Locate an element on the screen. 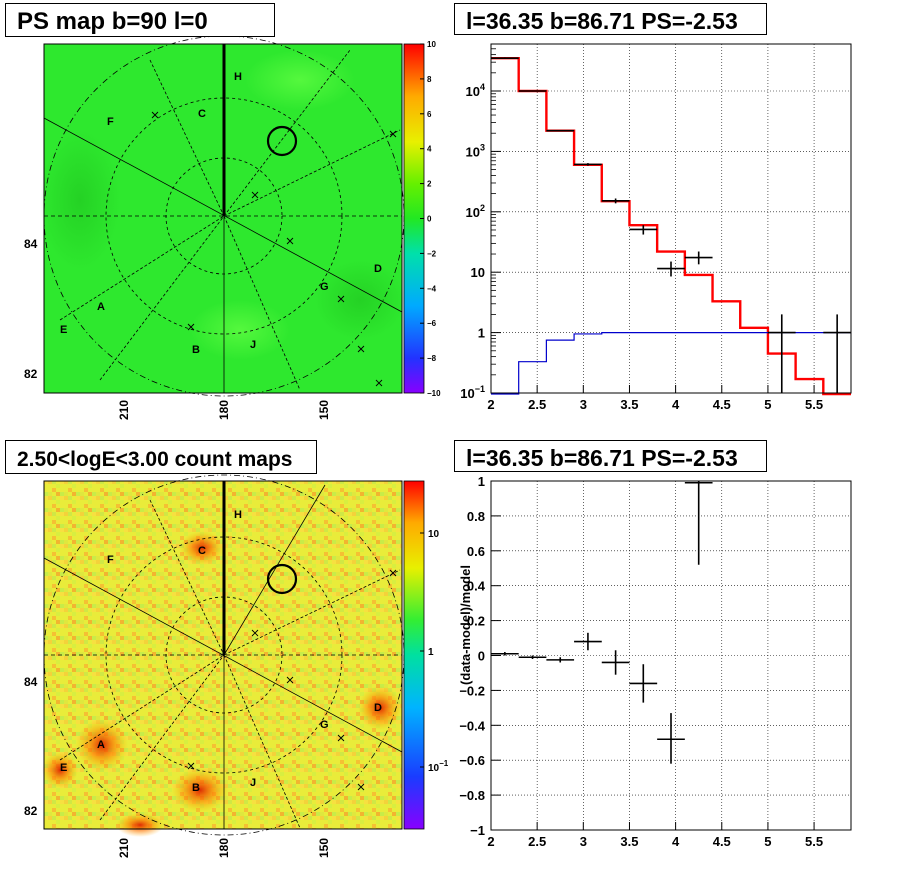 Image resolution: width=898 pixels, height=875 pixels. y-tick-label: 0.4 is located at coordinates (476, 586).